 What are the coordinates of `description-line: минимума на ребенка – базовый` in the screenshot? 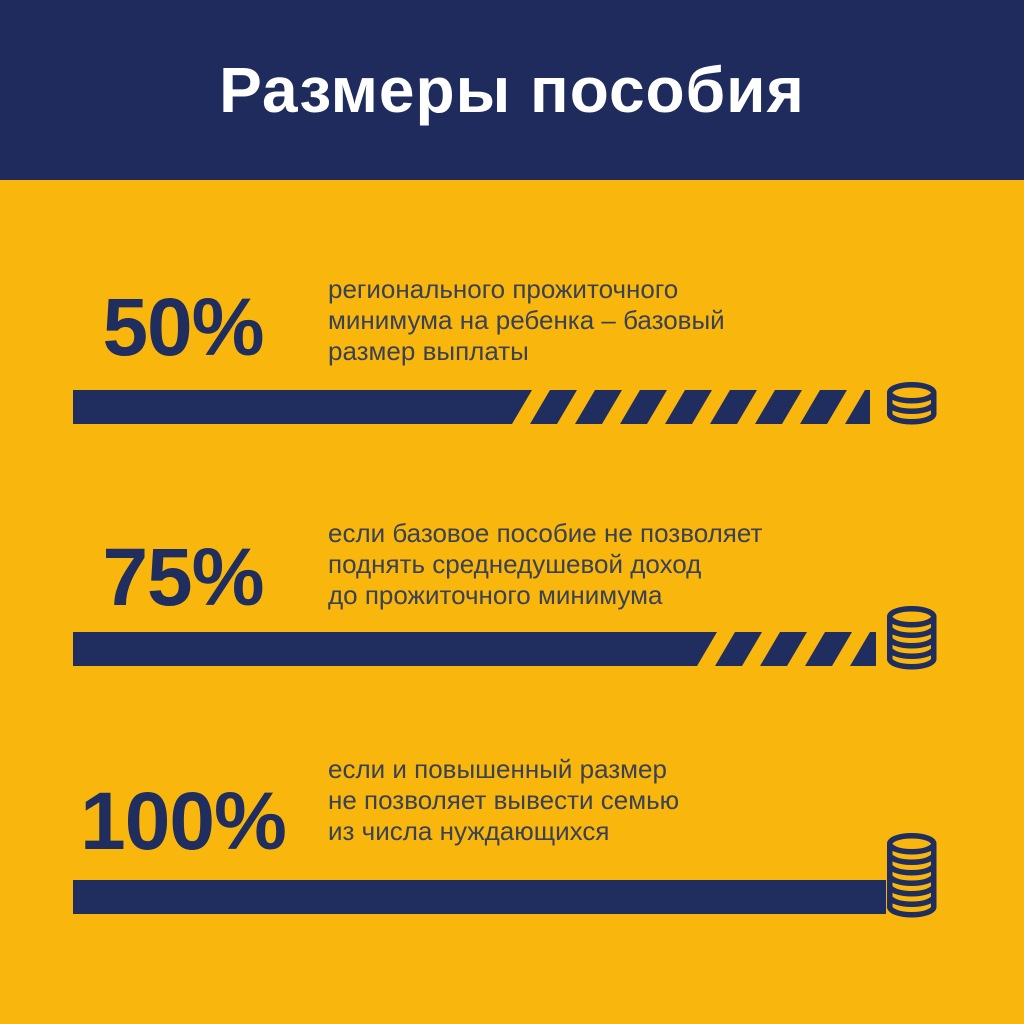 It's located at (526, 320).